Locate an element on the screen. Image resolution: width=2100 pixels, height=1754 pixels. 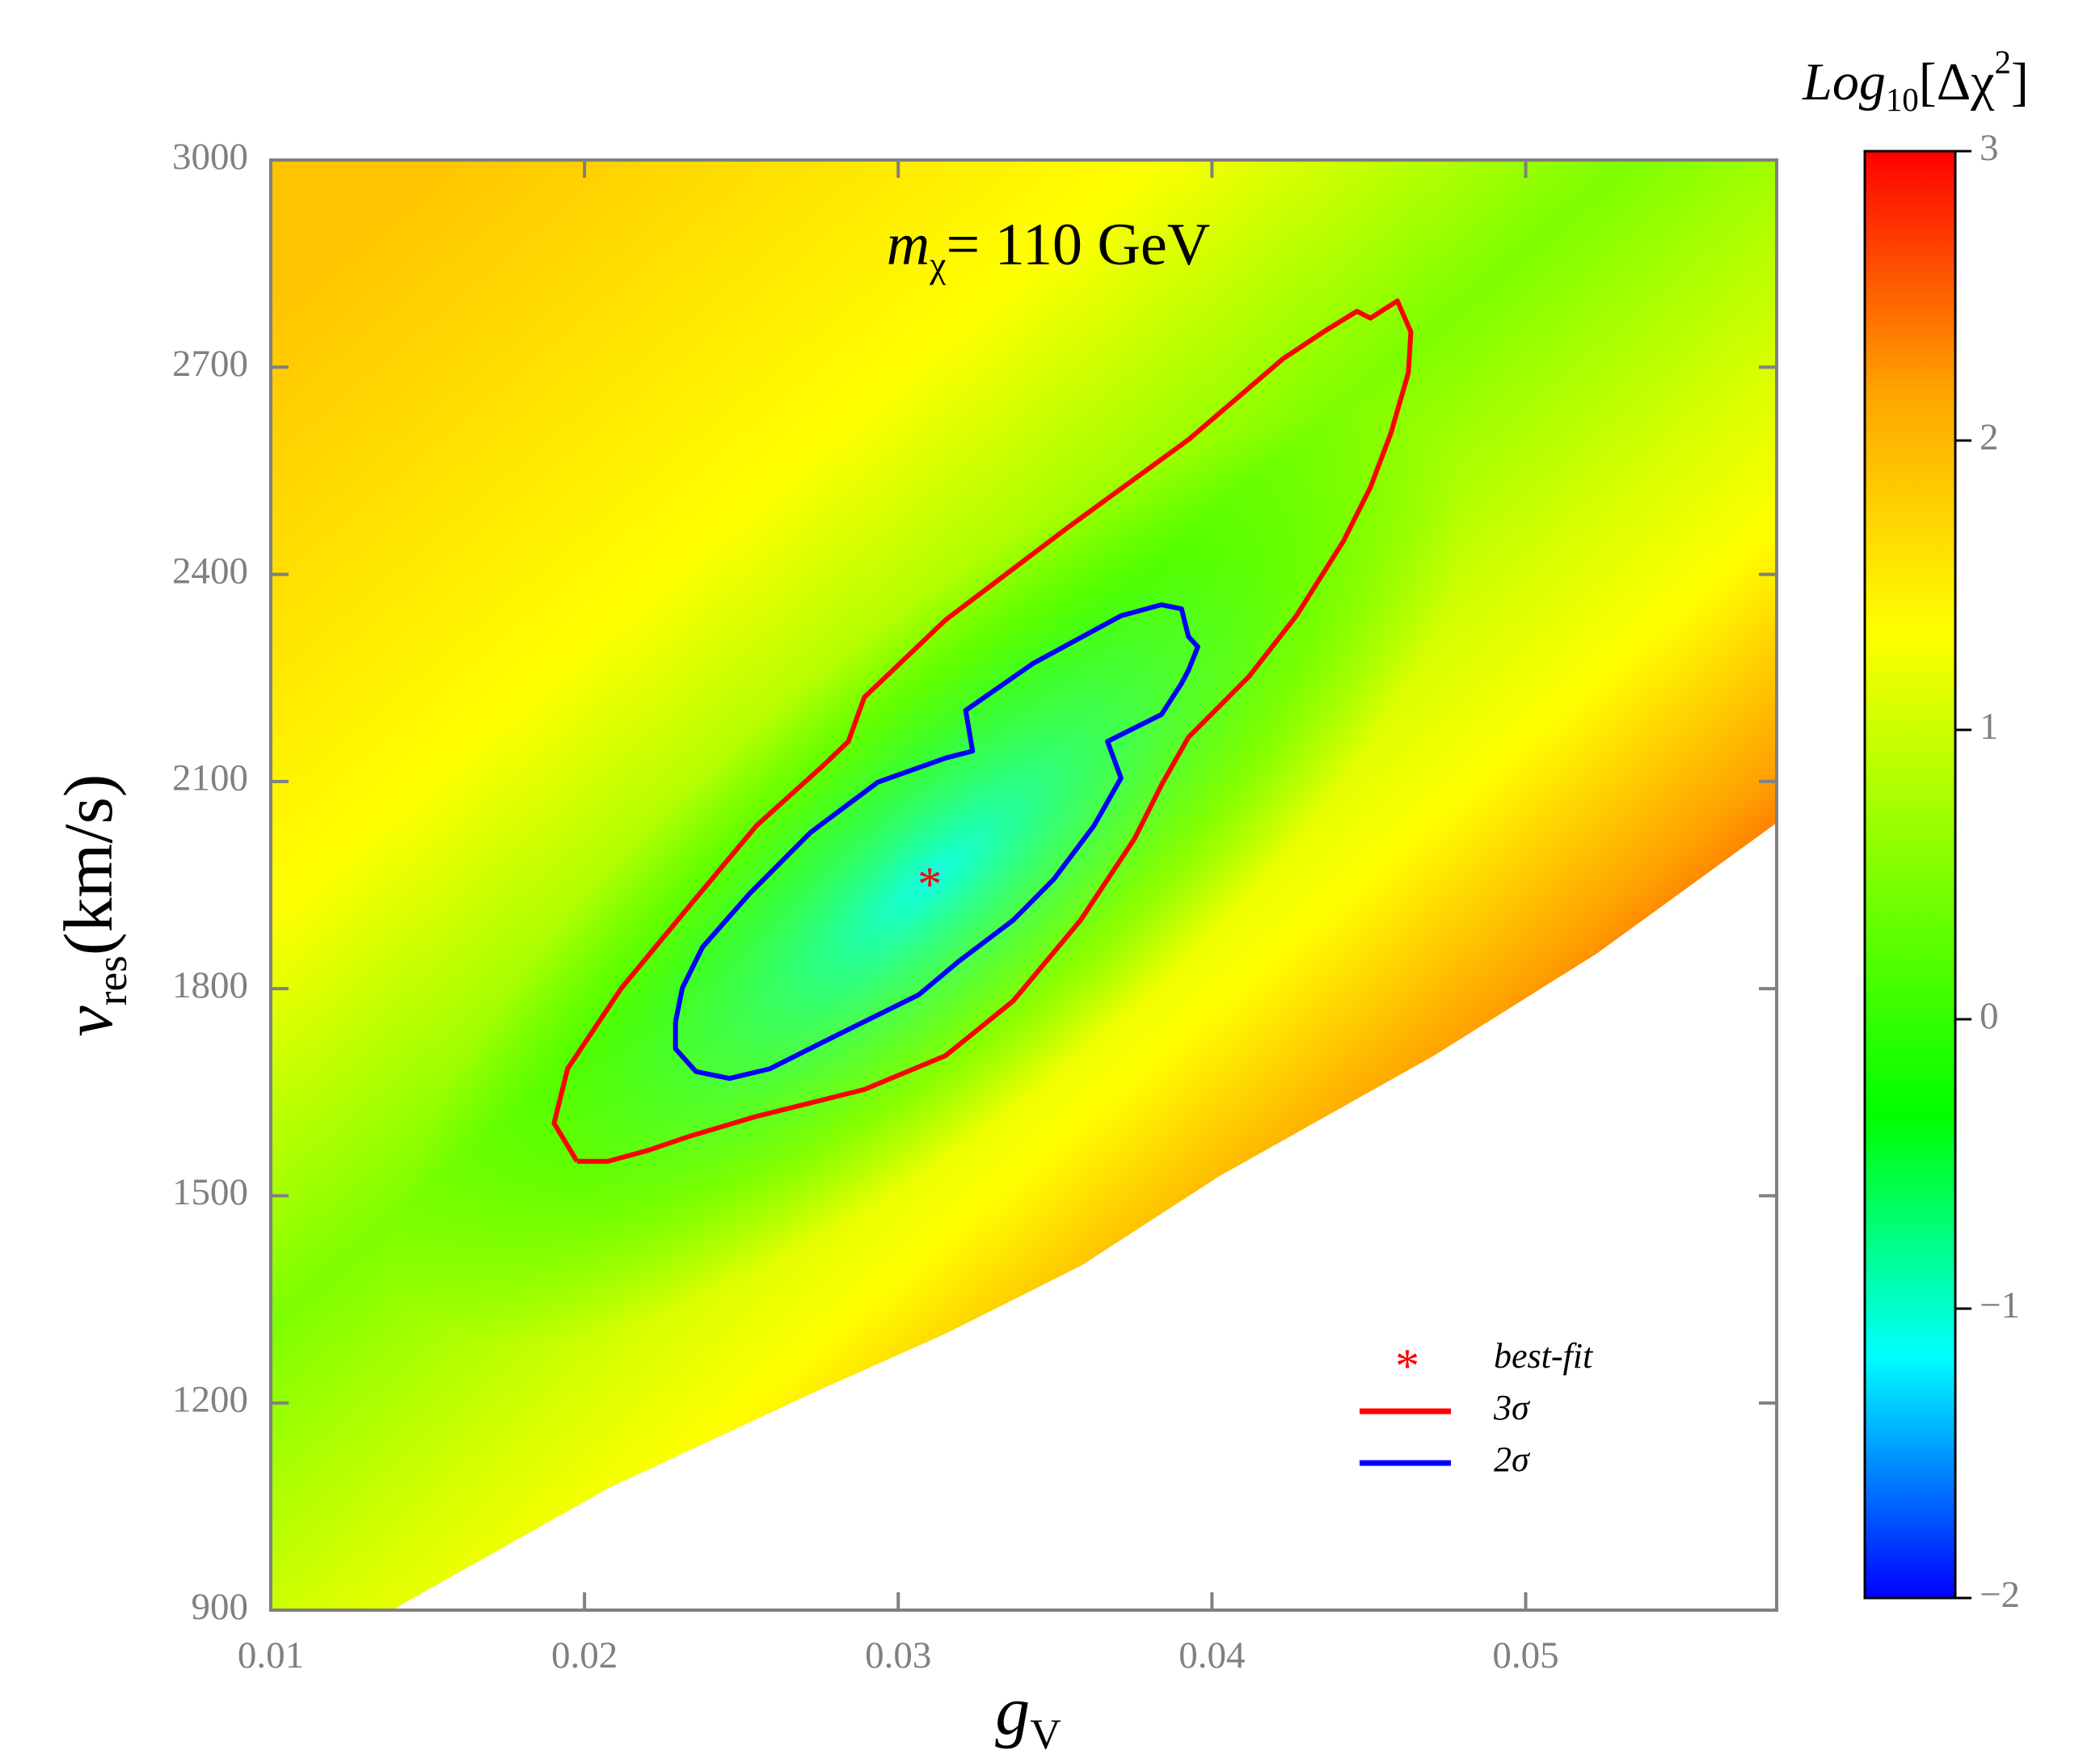
colorbar-tick-label: 1 is located at coordinates (1989, 727).